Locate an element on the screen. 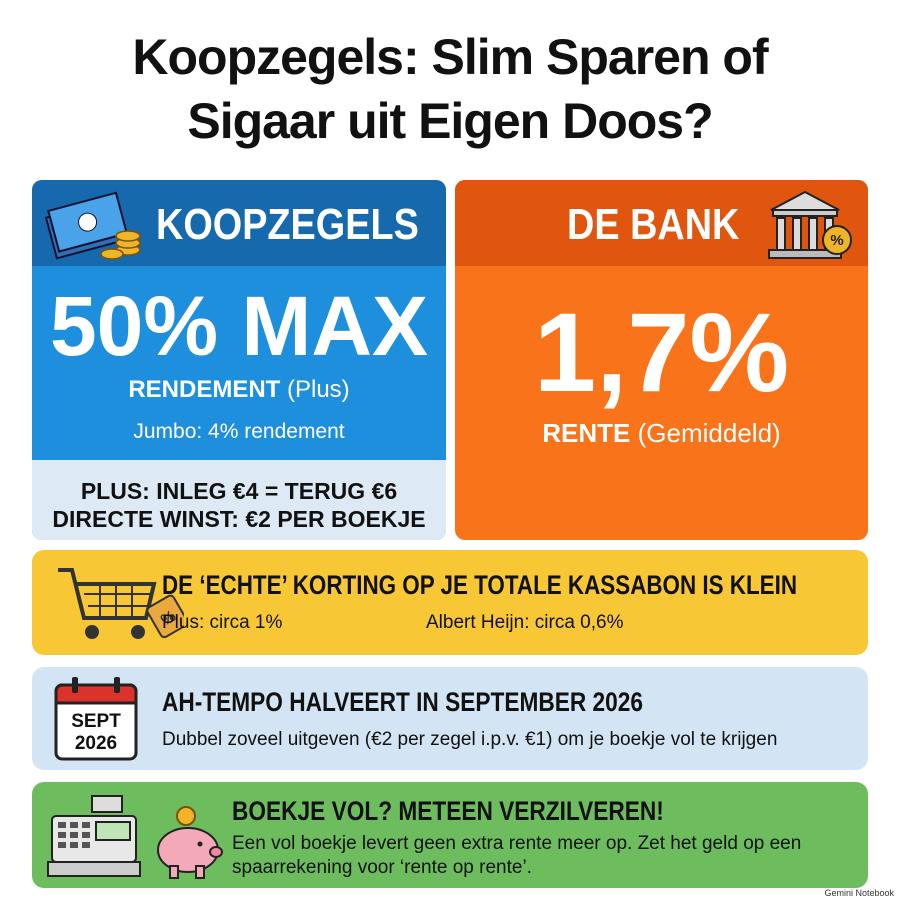  bank-icon: % is located at coordinates (810, 224).